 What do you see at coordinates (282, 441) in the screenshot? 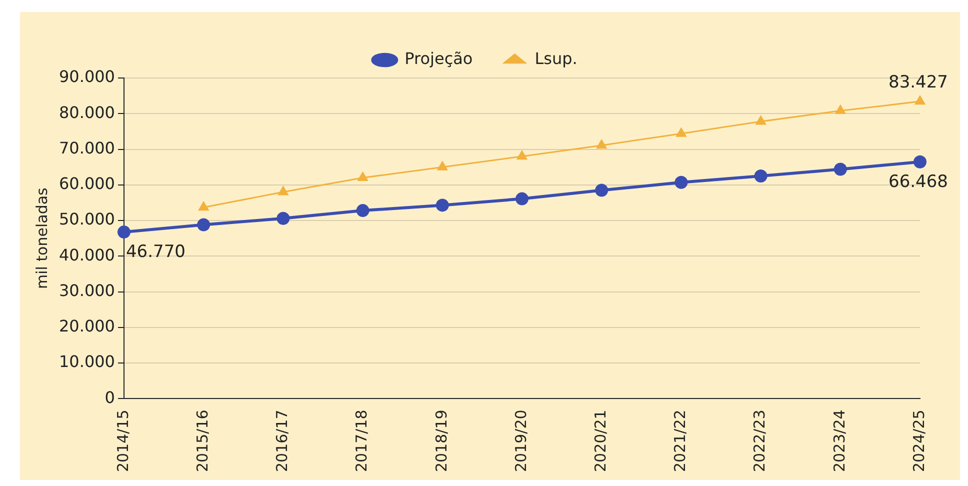
I see `x-tick-label: 2016/17` at bounding box center [282, 441].